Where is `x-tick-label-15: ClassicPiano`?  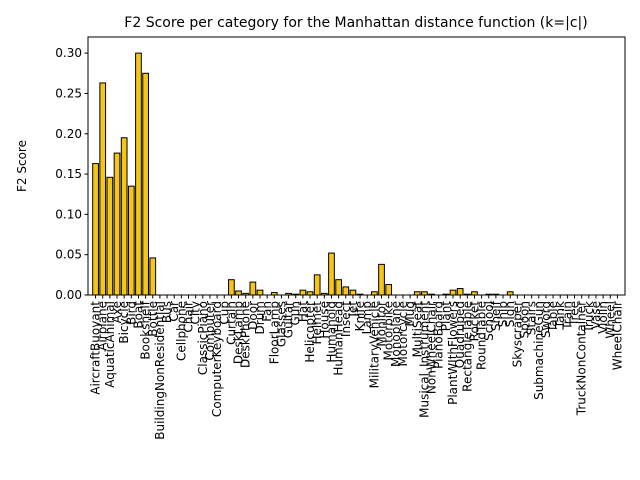
x-tick-label-15: ClassicPiano is located at coordinates (203, 338).